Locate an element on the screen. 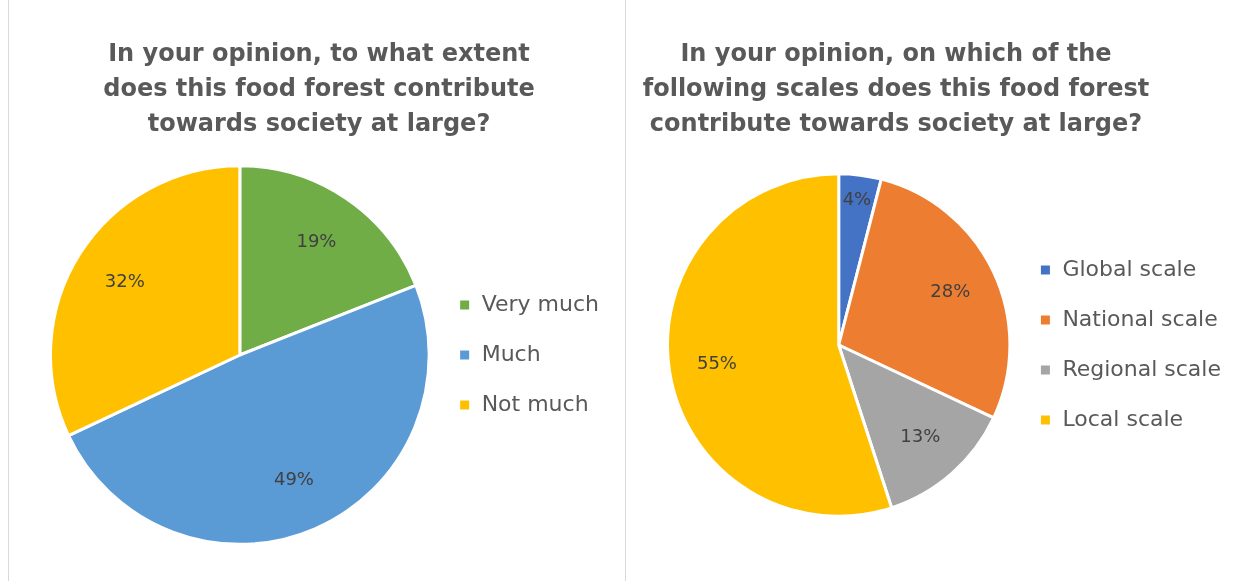 The image size is (1239, 581). legend-label: Global scale is located at coordinates (1129, 268).